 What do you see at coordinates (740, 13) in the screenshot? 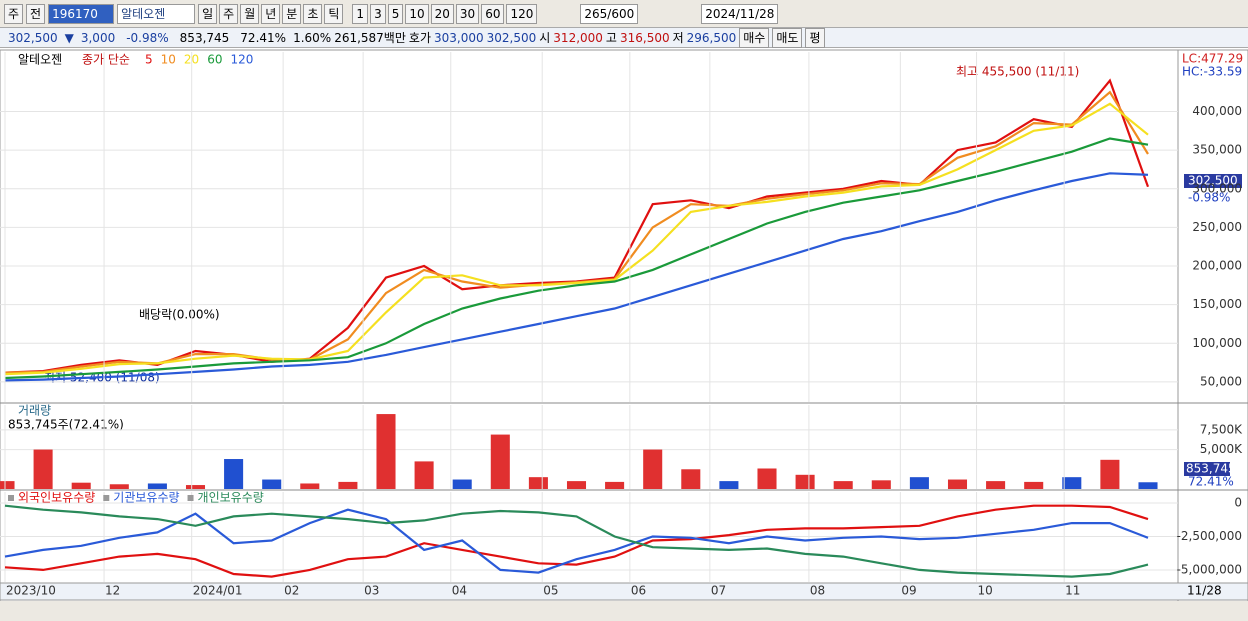
I see `date: 2024/11/28` at bounding box center [740, 13].